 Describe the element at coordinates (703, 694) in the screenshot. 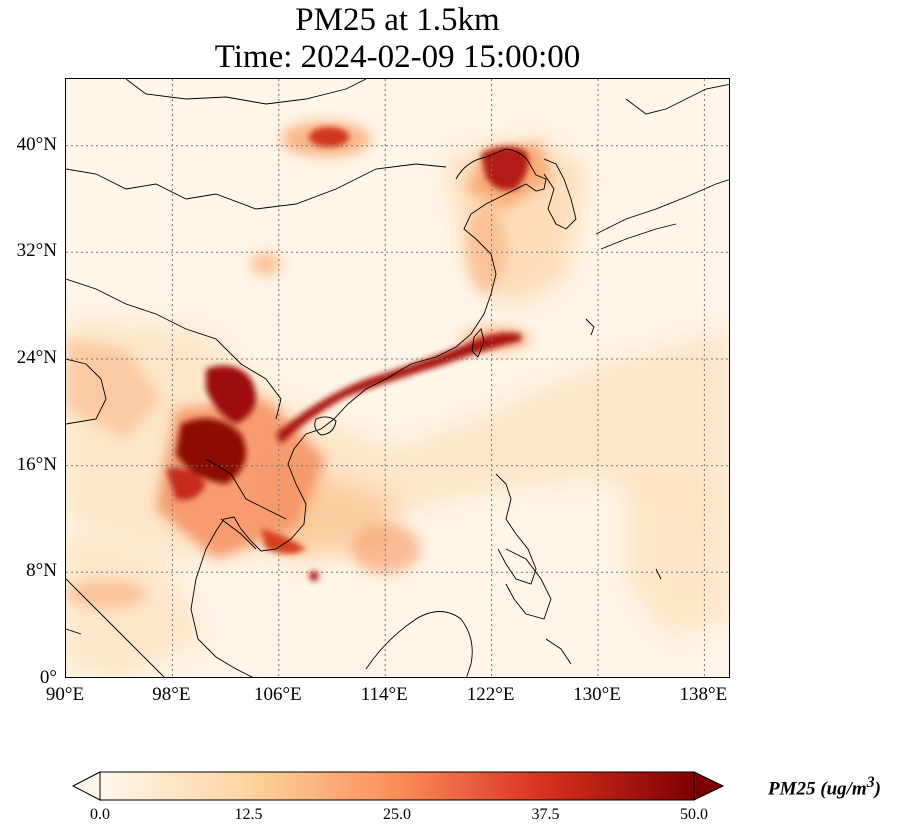

I see `x-tick-138e: 138°E` at that location.